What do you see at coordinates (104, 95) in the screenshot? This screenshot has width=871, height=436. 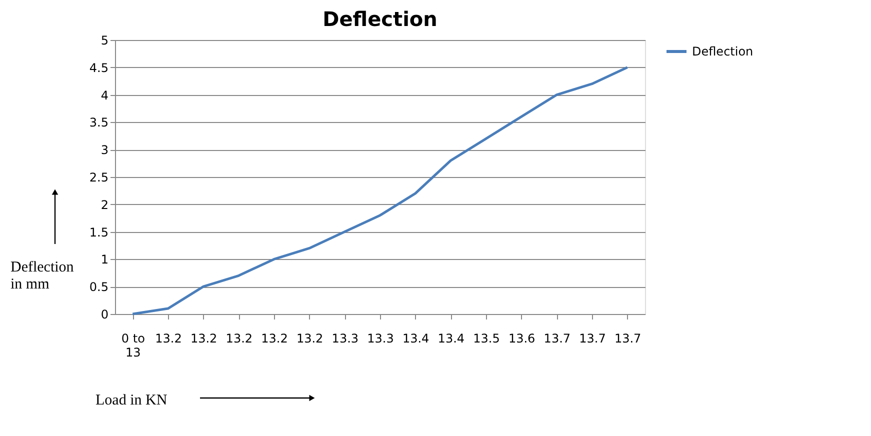 I see `y-tick-label: 4` at bounding box center [104, 95].